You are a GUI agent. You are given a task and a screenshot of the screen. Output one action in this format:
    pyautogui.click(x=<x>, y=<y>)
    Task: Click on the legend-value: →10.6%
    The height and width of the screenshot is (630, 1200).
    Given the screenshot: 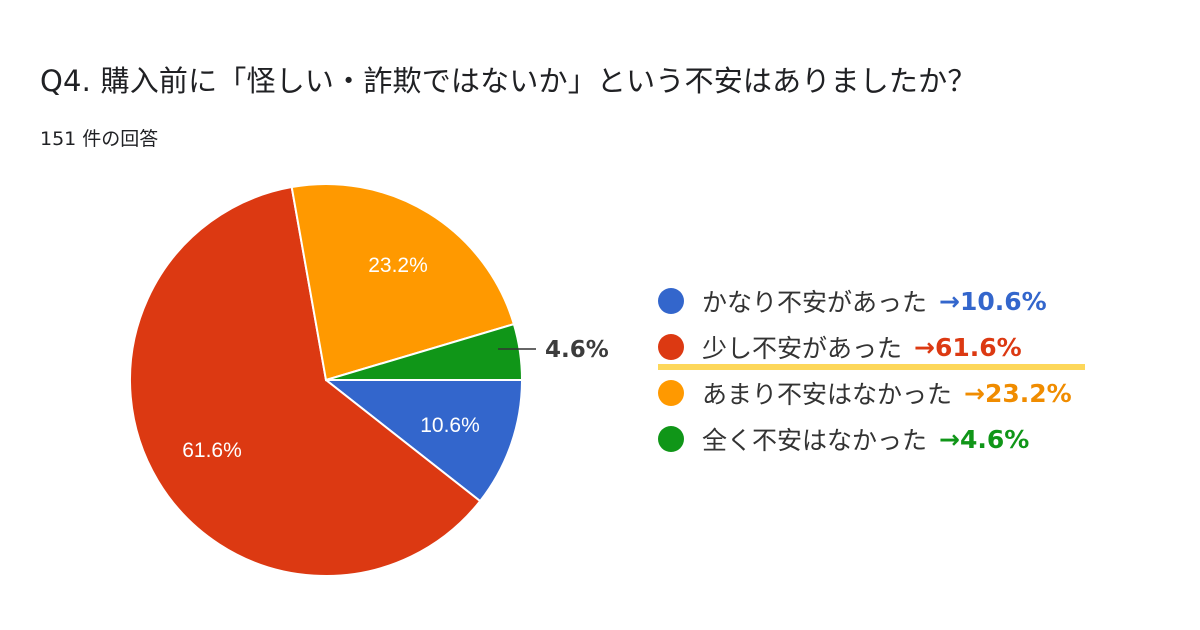 What is the action you would take?
    pyautogui.click(x=993, y=301)
    